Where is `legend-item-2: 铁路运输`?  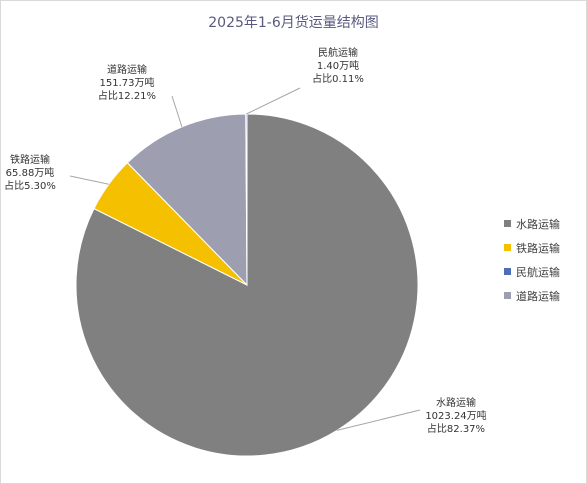 legend-item-2: 铁路运输 is located at coordinates (532, 255).